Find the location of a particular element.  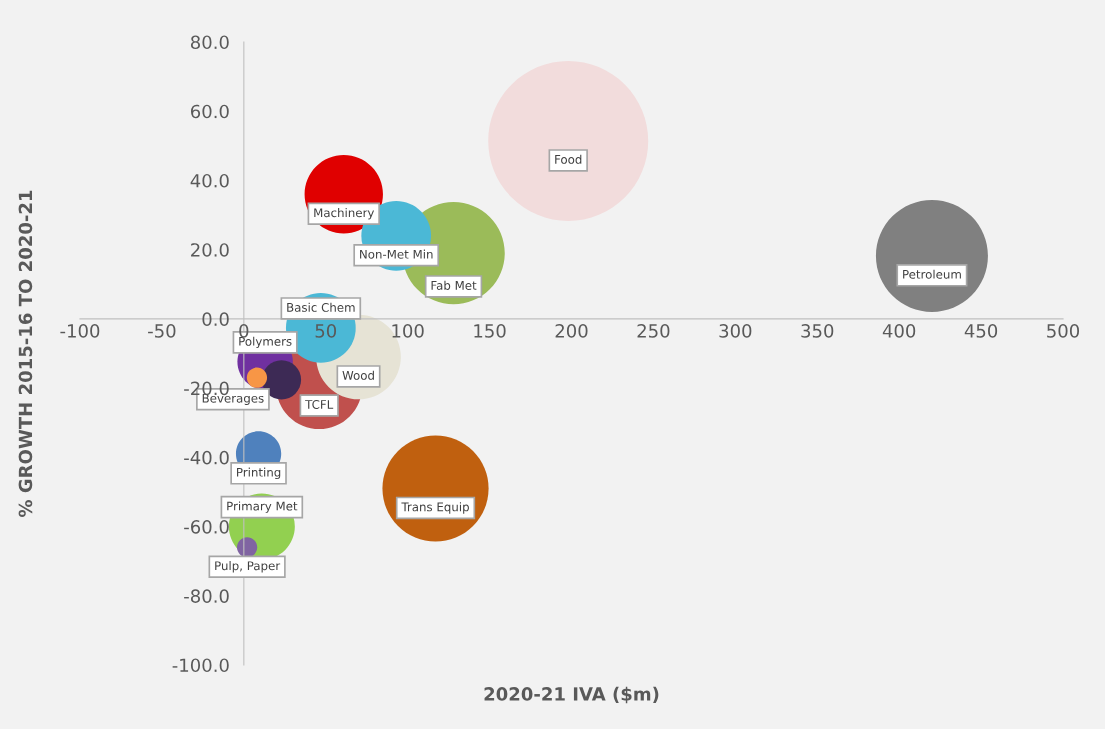

annotation: Printing is located at coordinates (259, 473).